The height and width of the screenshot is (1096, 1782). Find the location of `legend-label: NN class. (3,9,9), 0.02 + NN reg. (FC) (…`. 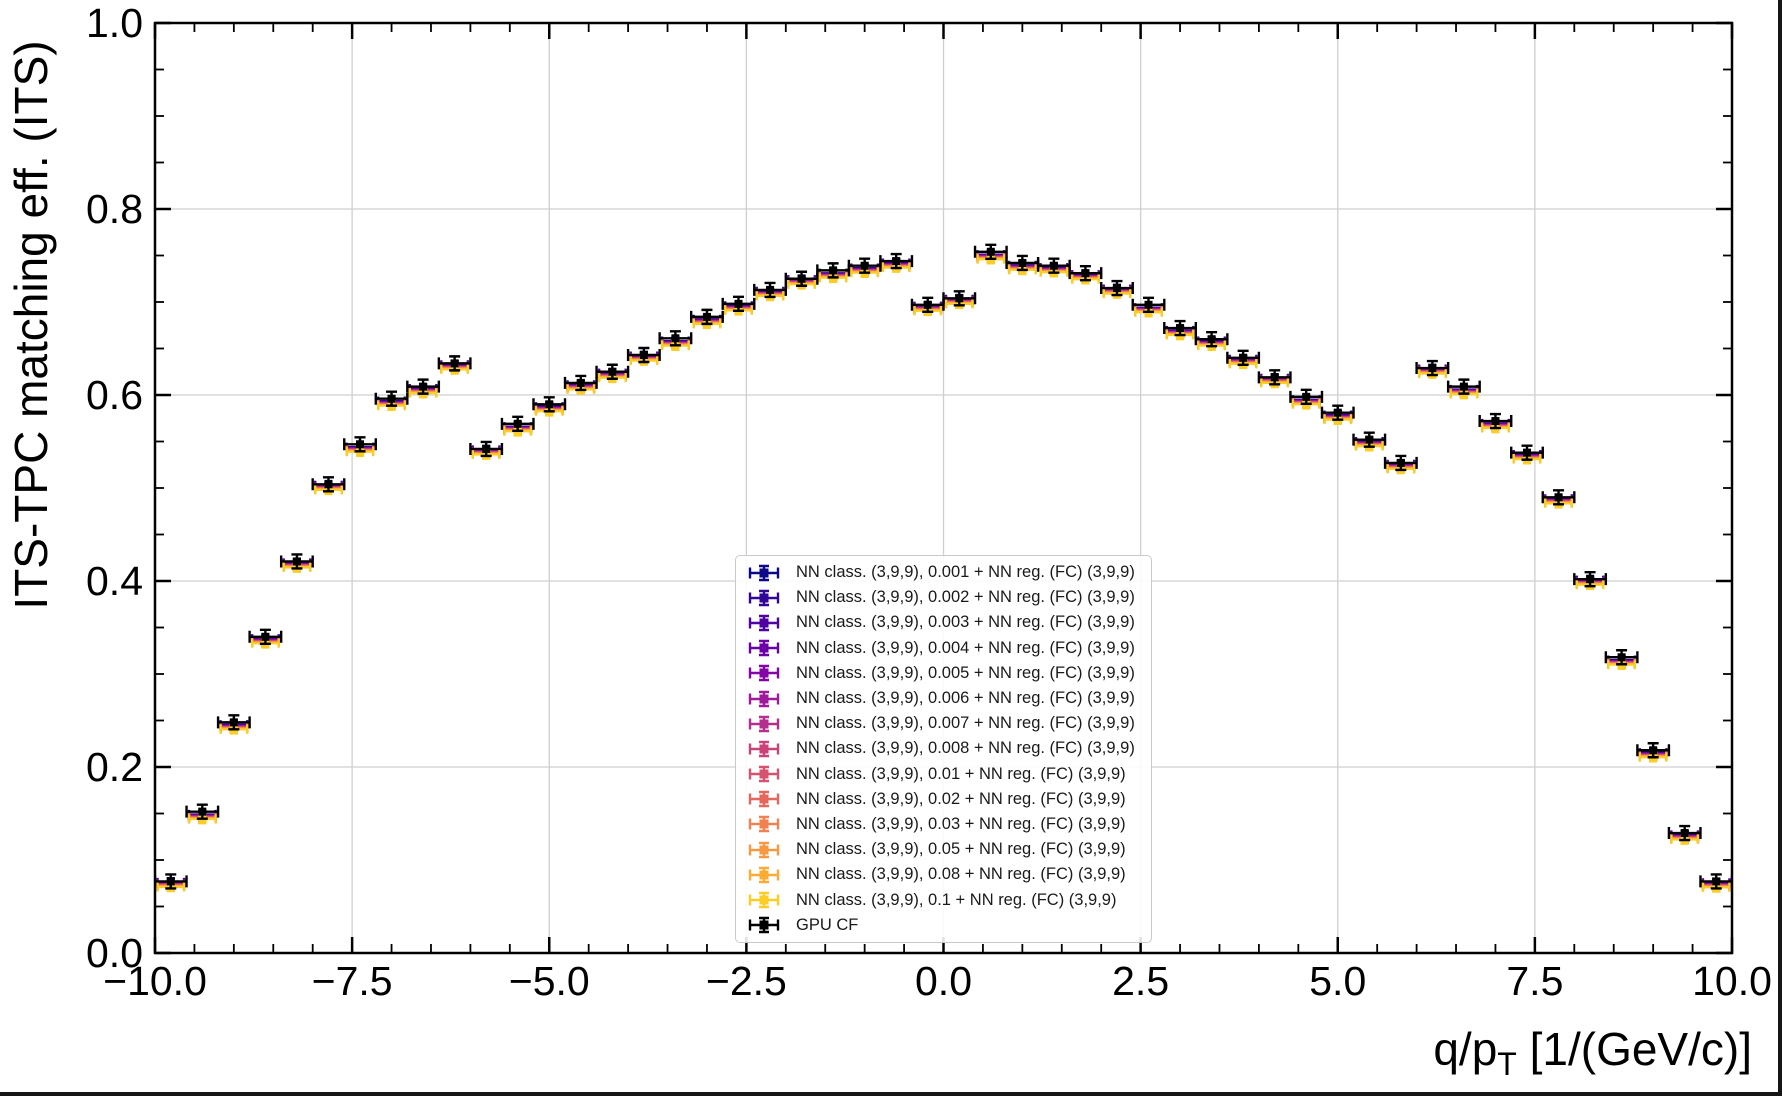

legend-label: NN class. (3,9,9), 0.02 + NN reg. (FC) (… is located at coordinates (961, 798).